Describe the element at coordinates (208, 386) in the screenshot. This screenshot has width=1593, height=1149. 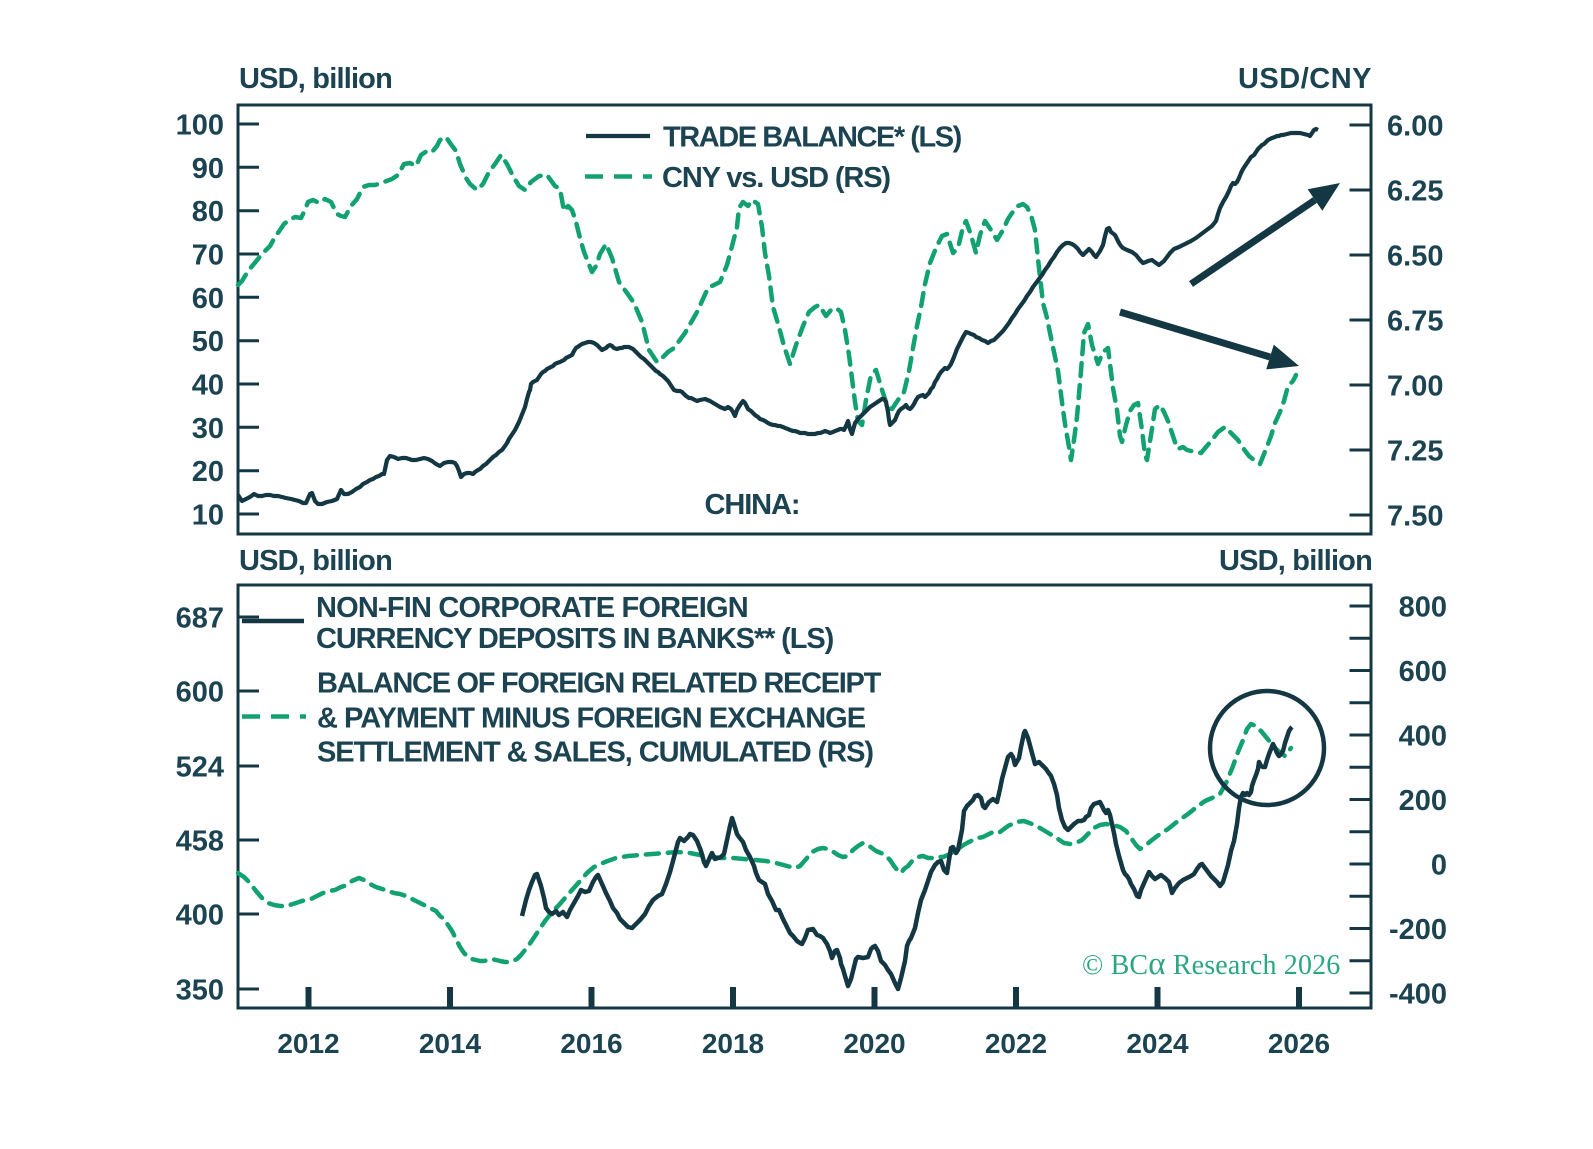
I see `svg-text: 40` at that location.